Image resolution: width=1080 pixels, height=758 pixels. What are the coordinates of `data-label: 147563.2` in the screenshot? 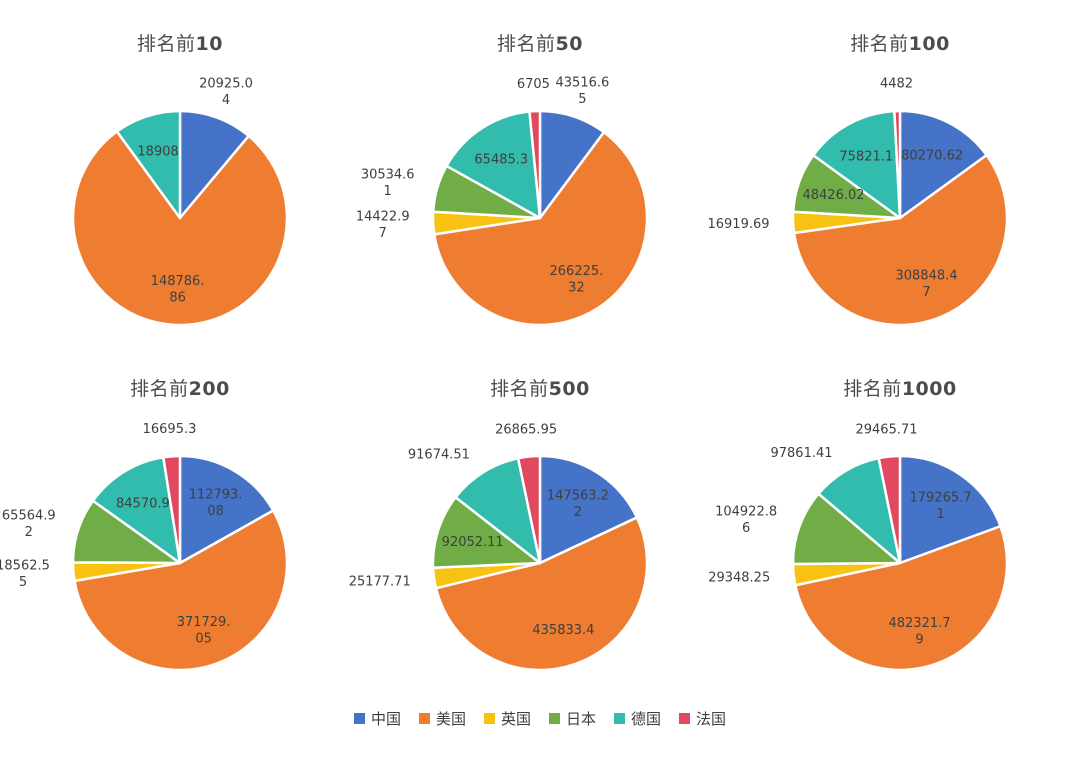 It's located at (578, 496).